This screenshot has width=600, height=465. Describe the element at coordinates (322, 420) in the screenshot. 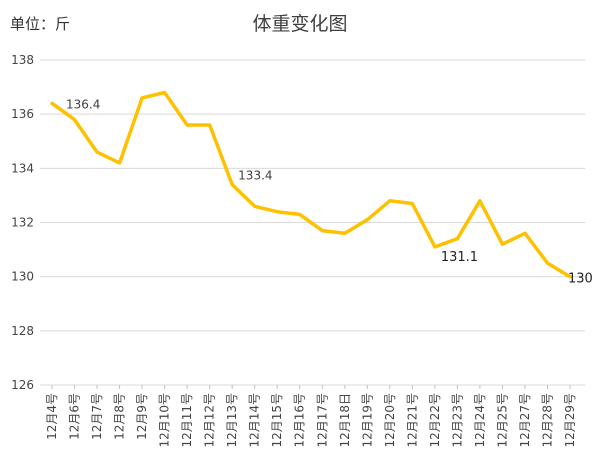

I see `x-tick-label: 12月17号` at that location.